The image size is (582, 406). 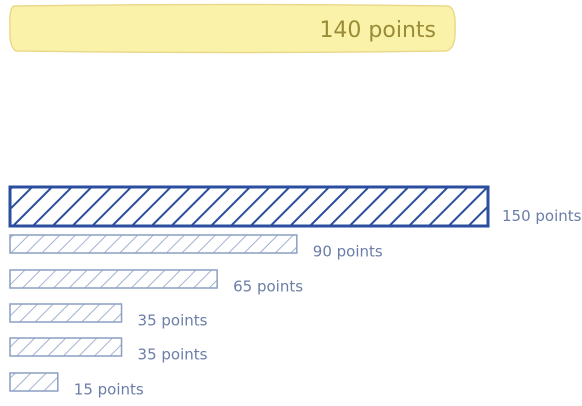 I want to click on annotation-banner, so click(x=232, y=28).